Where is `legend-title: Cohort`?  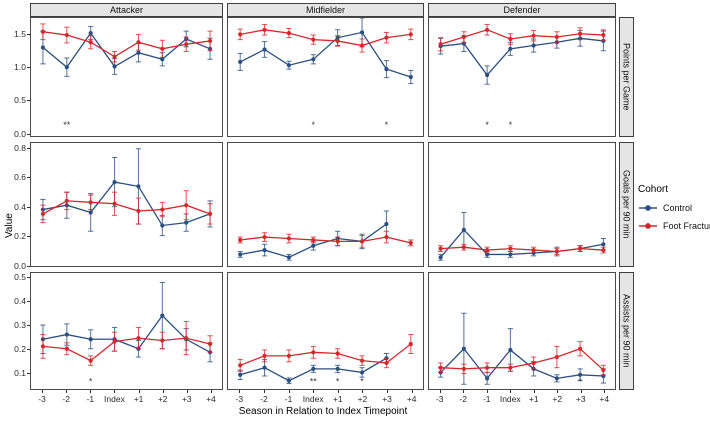
legend-title: Cohort is located at coordinates (653, 189).